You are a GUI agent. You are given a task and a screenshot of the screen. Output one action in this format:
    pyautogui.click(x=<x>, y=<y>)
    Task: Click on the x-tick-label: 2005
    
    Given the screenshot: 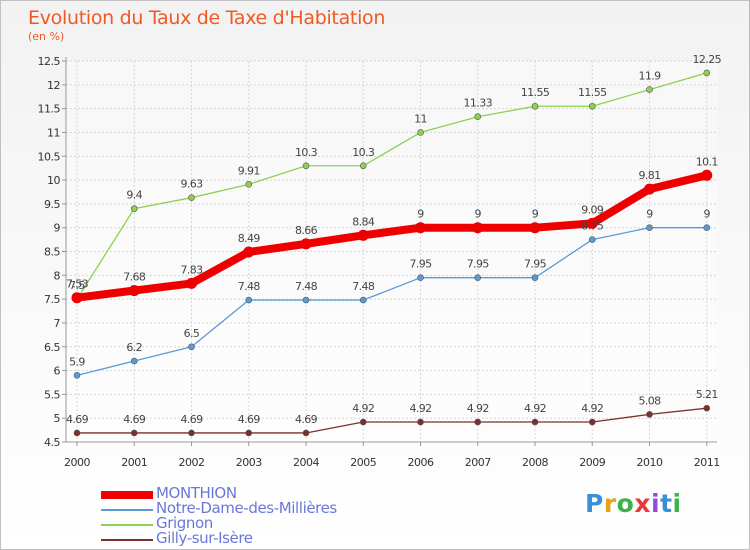 What is the action you would take?
    pyautogui.click(x=363, y=462)
    